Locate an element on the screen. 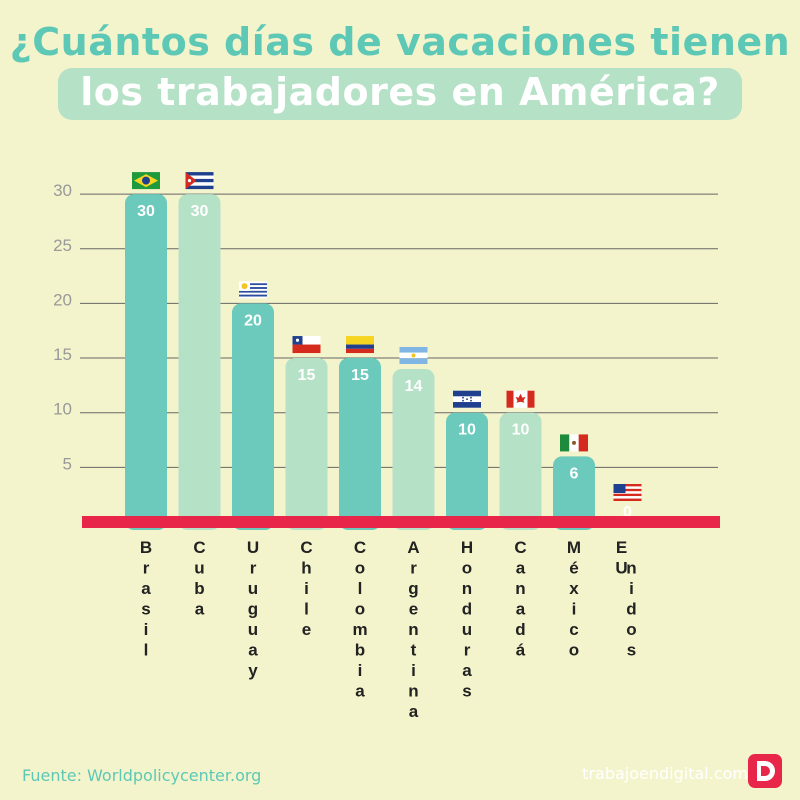 The width and height of the screenshot is (800, 800). bar-value-label: 20 is located at coordinates (253, 320).